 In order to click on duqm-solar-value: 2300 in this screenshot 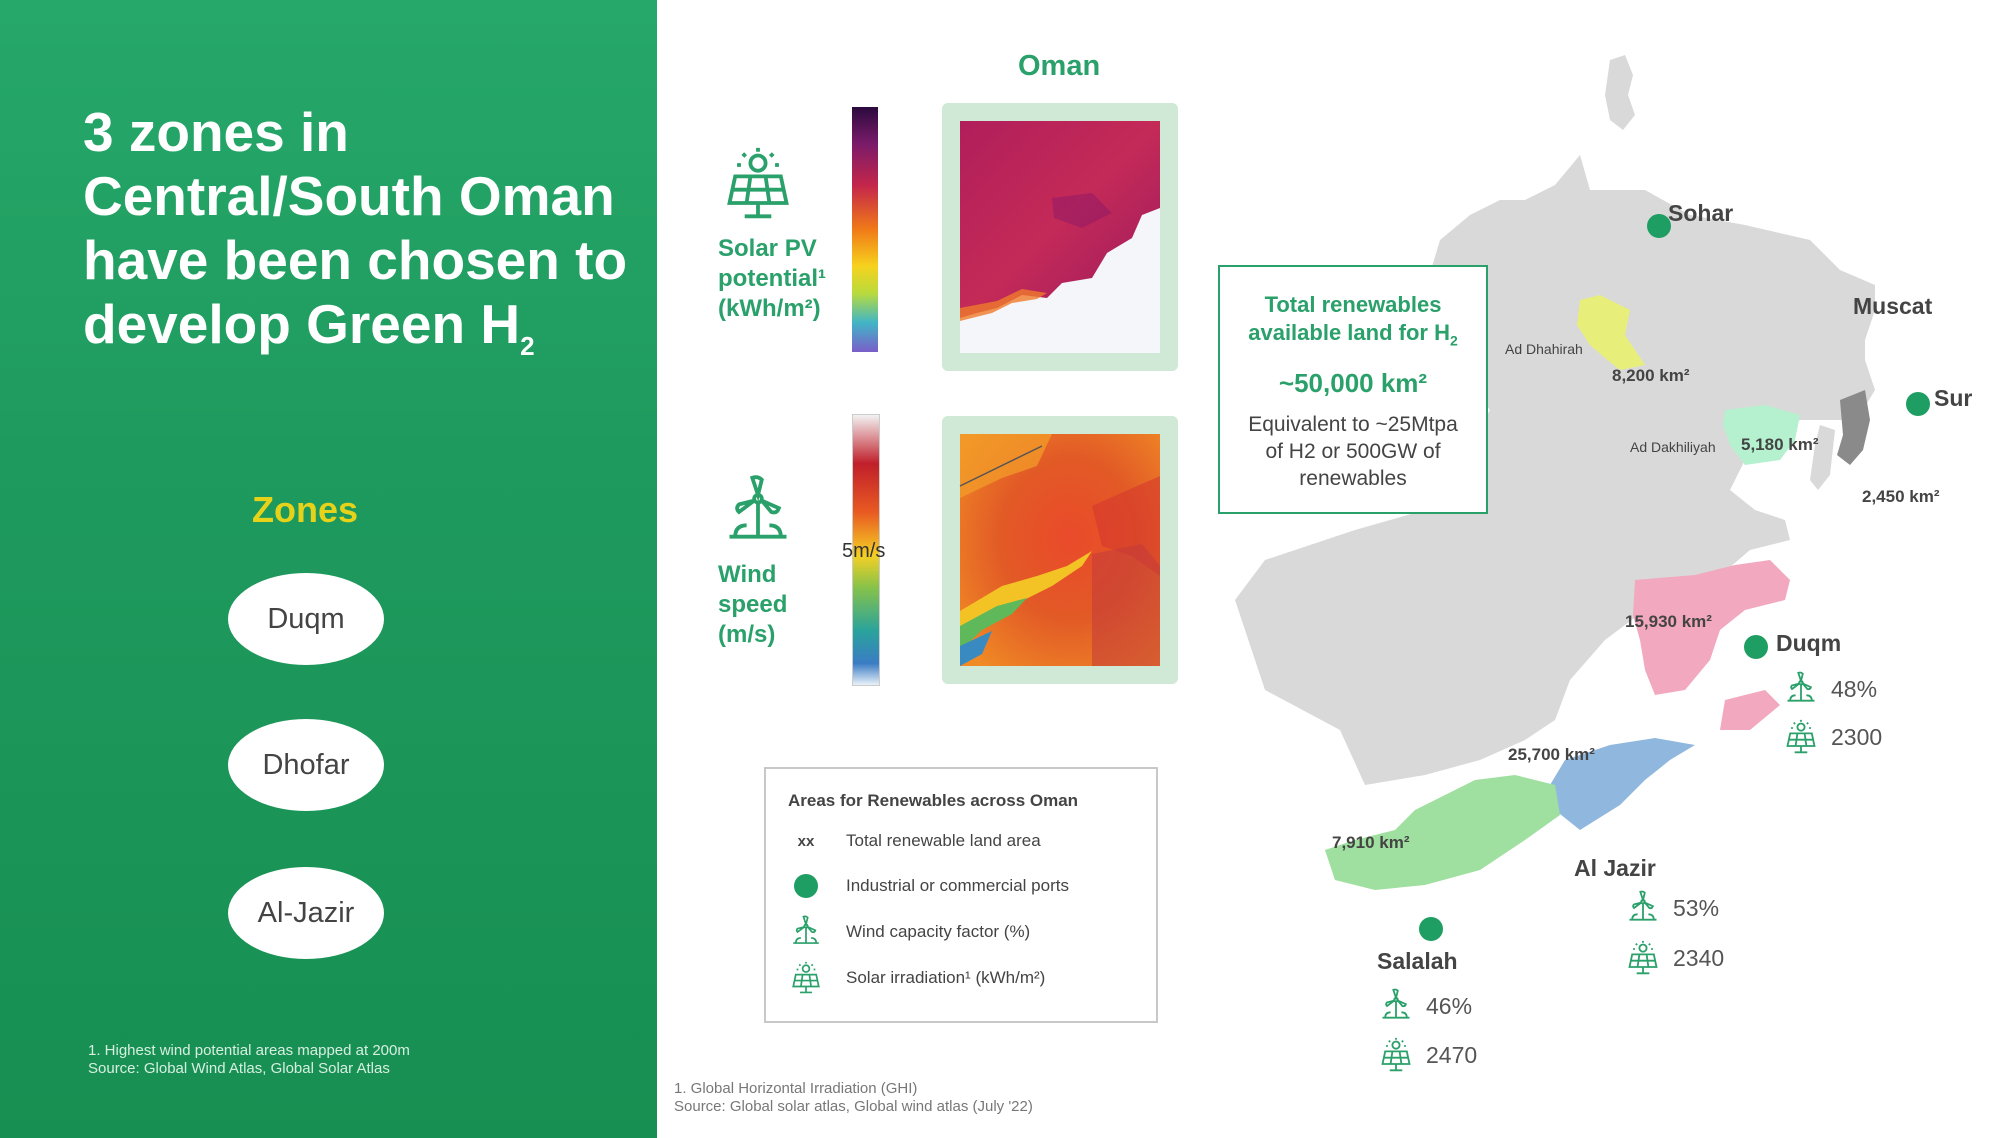, I will do `click(1857, 736)`.